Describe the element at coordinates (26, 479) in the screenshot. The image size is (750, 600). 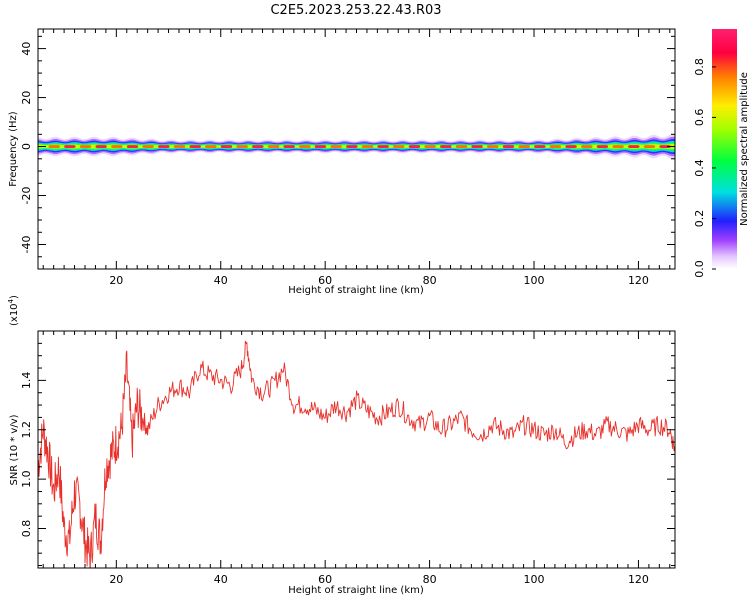
I see `y-tick-label: 1.0` at that location.